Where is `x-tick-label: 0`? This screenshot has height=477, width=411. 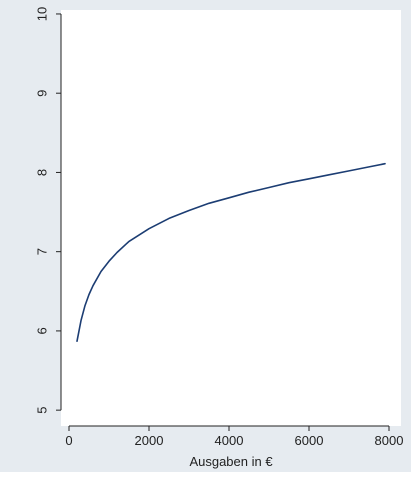
x-tick-label: 0 is located at coordinates (68, 440).